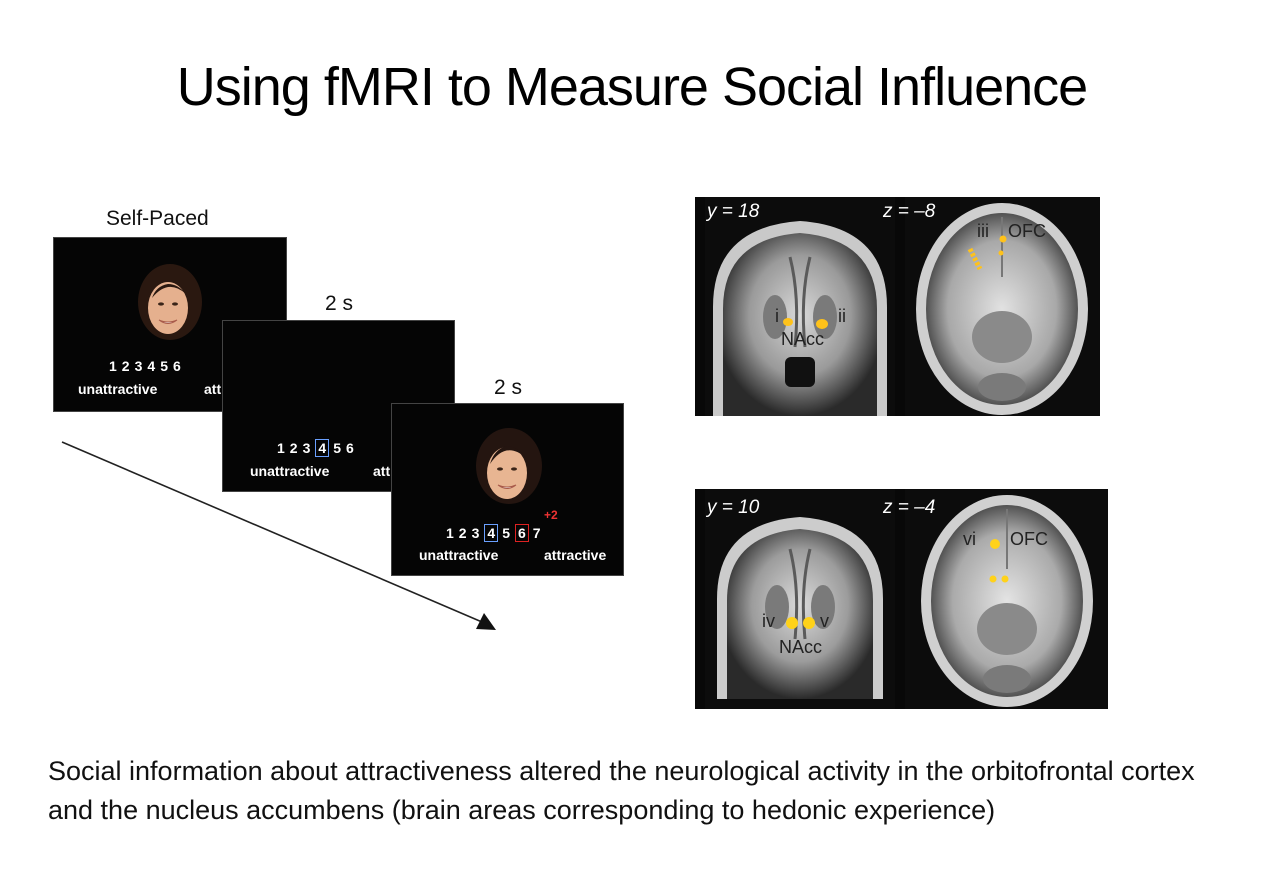 This screenshot has width=1264, height=888. Describe the element at coordinates (536, 533) in the screenshot. I see `rating-7: 7` at that location.